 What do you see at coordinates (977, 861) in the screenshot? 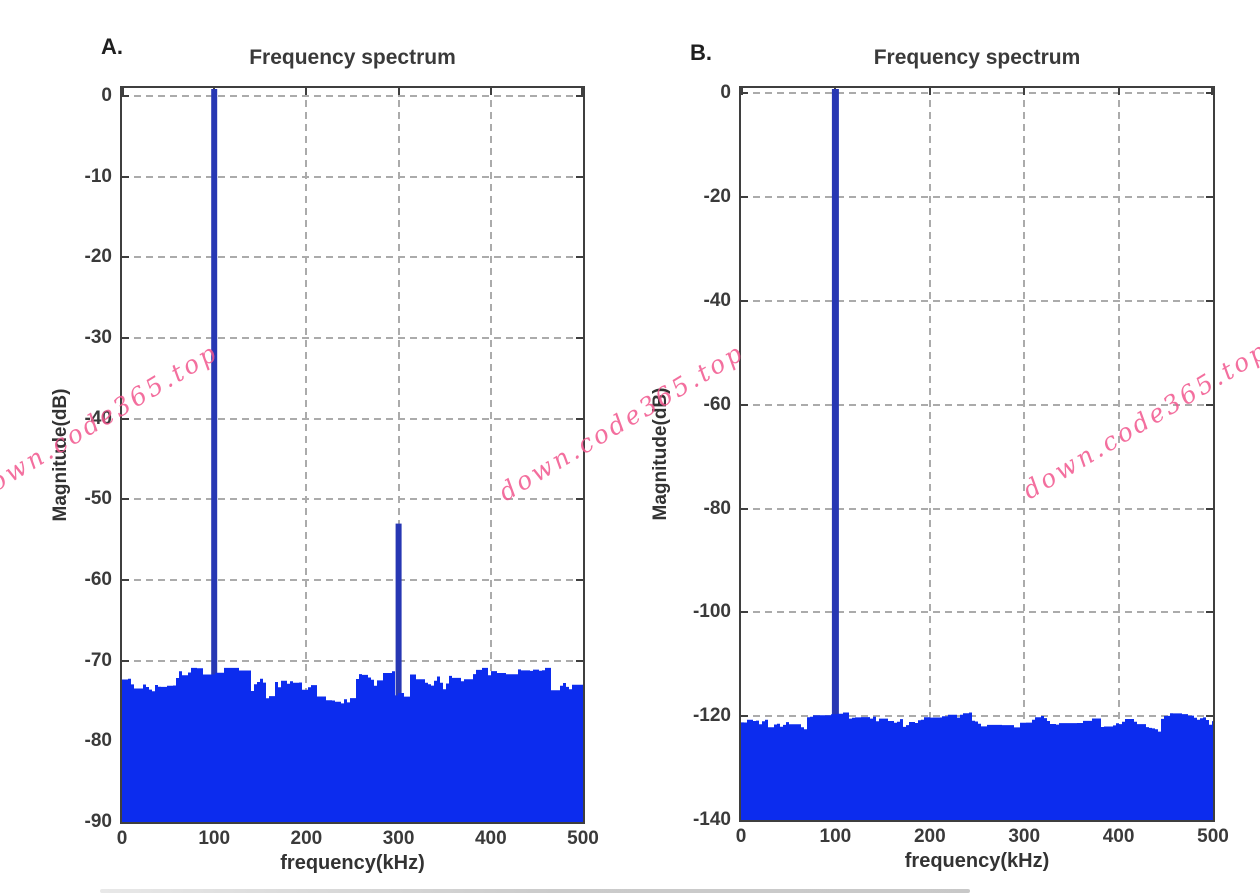
I see `x-axis-label-b: frequency(kHz)` at bounding box center [977, 861].